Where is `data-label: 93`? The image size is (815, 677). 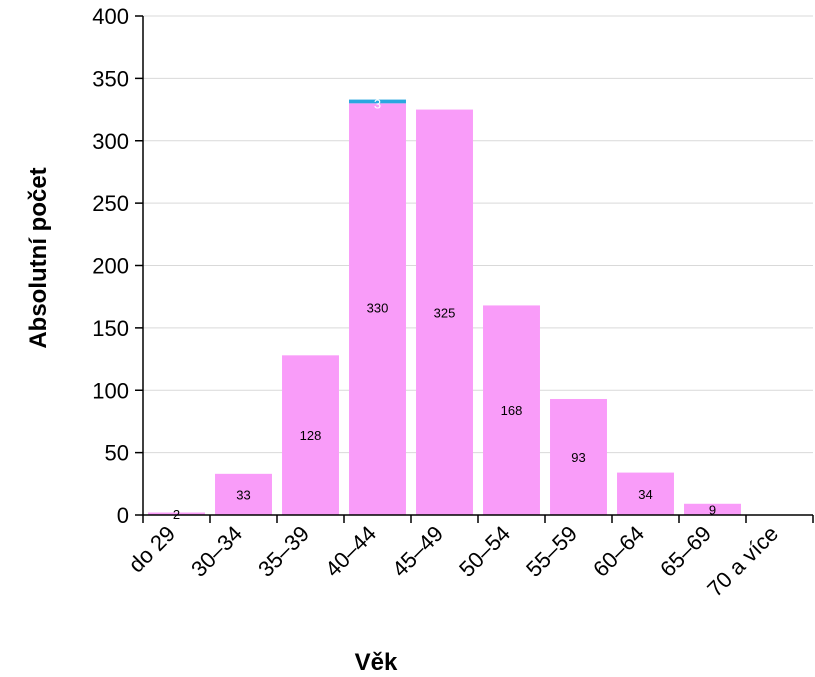 data-label: 93 is located at coordinates (578, 457).